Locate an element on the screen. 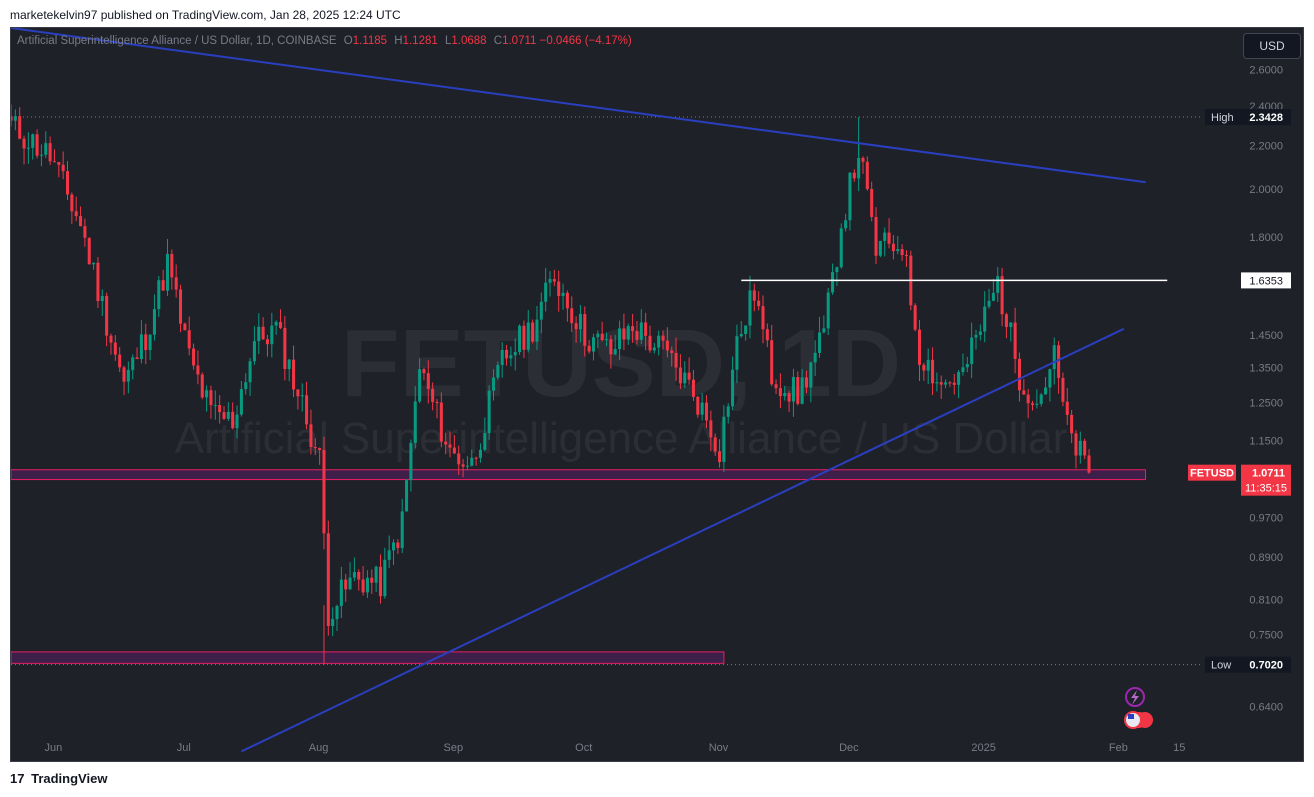 The height and width of the screenshot is (797, 1314). time-tick-label: Aug is located at coordinates (319, 748).